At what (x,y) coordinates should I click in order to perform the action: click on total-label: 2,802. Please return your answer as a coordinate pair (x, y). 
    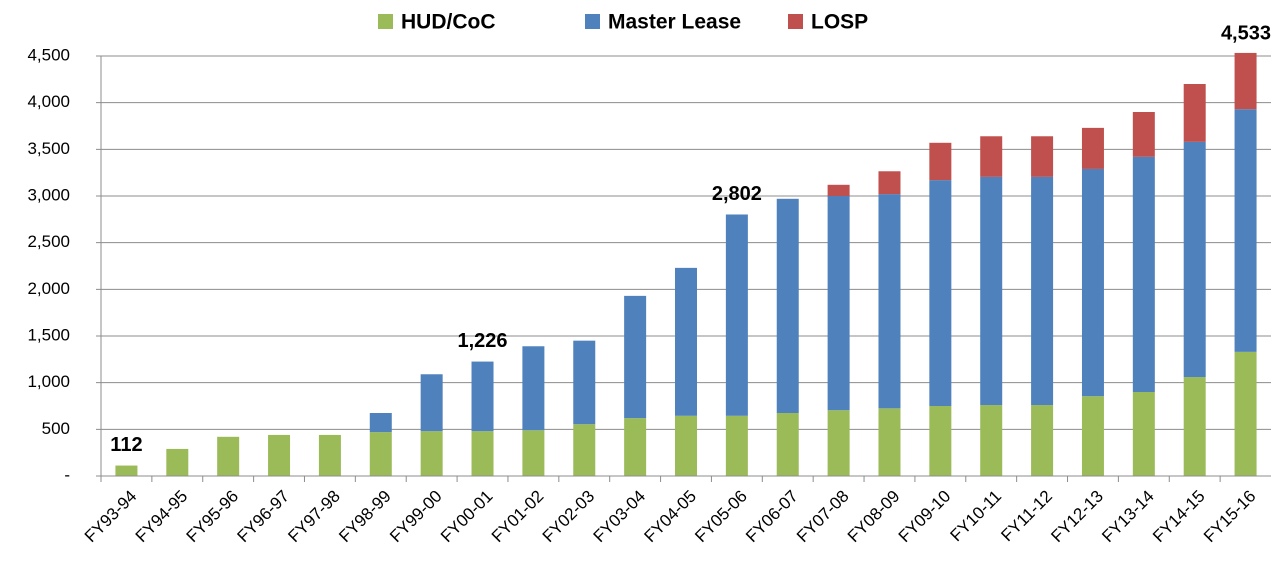
    Looking at the image, I should click on (737, 194).